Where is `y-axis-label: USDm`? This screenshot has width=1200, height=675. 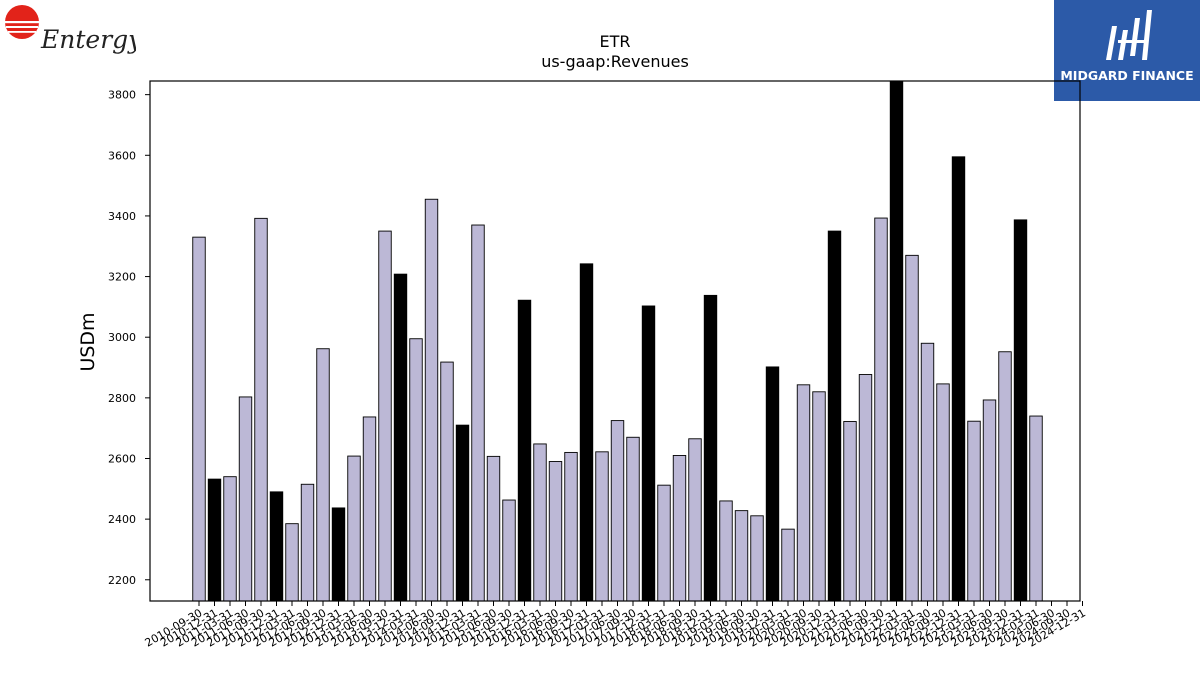
y-axis-label: USDm is located at coordinates (88, 341).